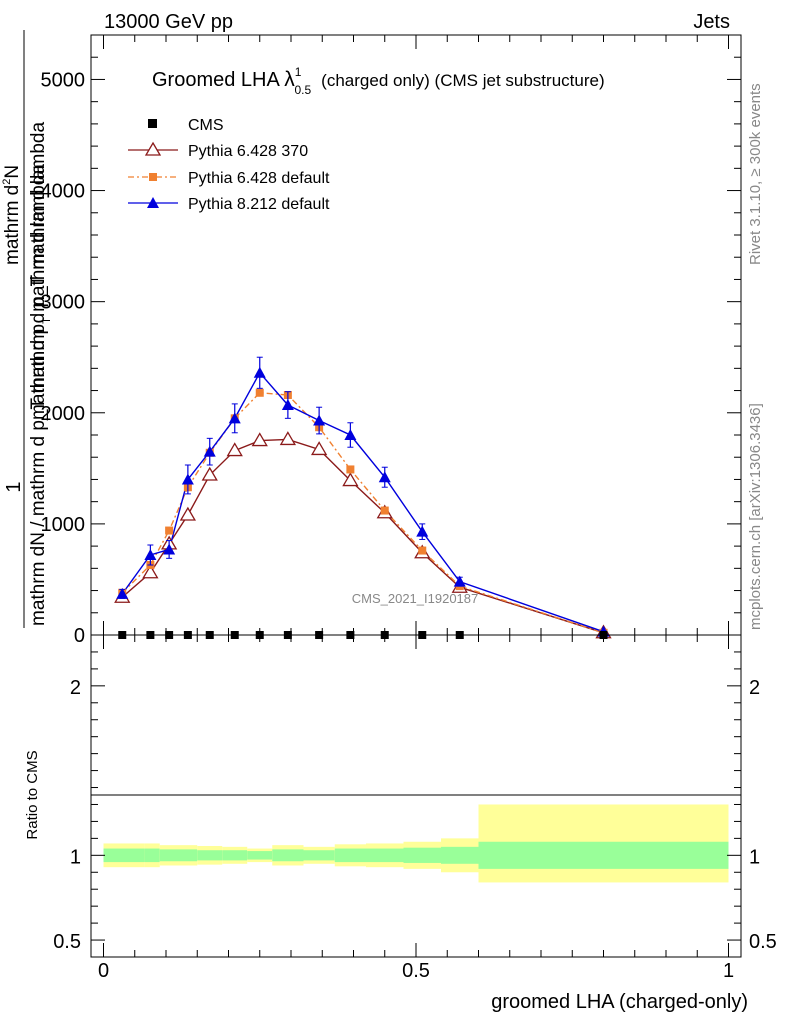  I want to click on ratio-y-tick-label: 0.5, so click(67, 942).